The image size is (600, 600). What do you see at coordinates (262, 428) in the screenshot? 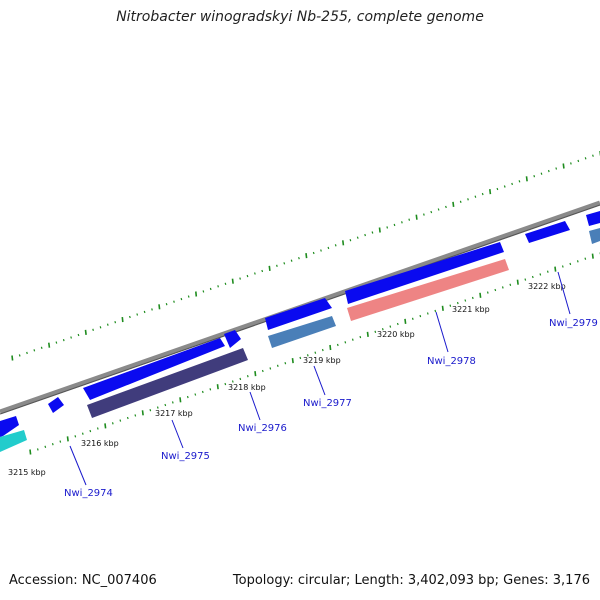
I see `gene-label-nwi-2976: Nwi_2976` at bounding box center [262, 428].